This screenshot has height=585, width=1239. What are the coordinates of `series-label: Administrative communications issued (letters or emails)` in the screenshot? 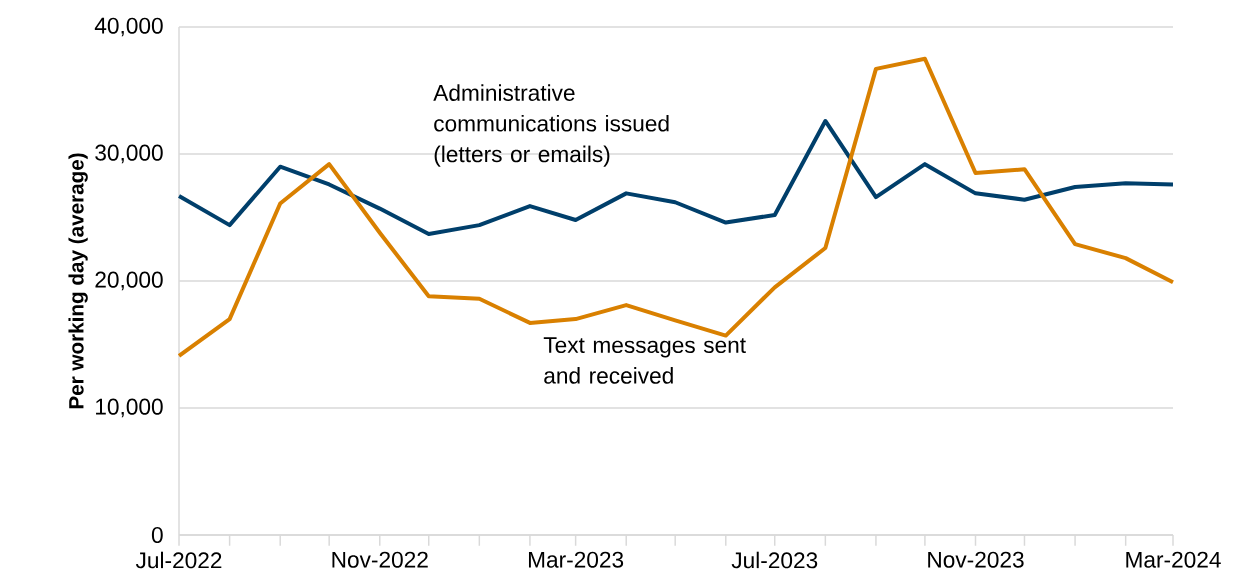 It's located at (551, 125).